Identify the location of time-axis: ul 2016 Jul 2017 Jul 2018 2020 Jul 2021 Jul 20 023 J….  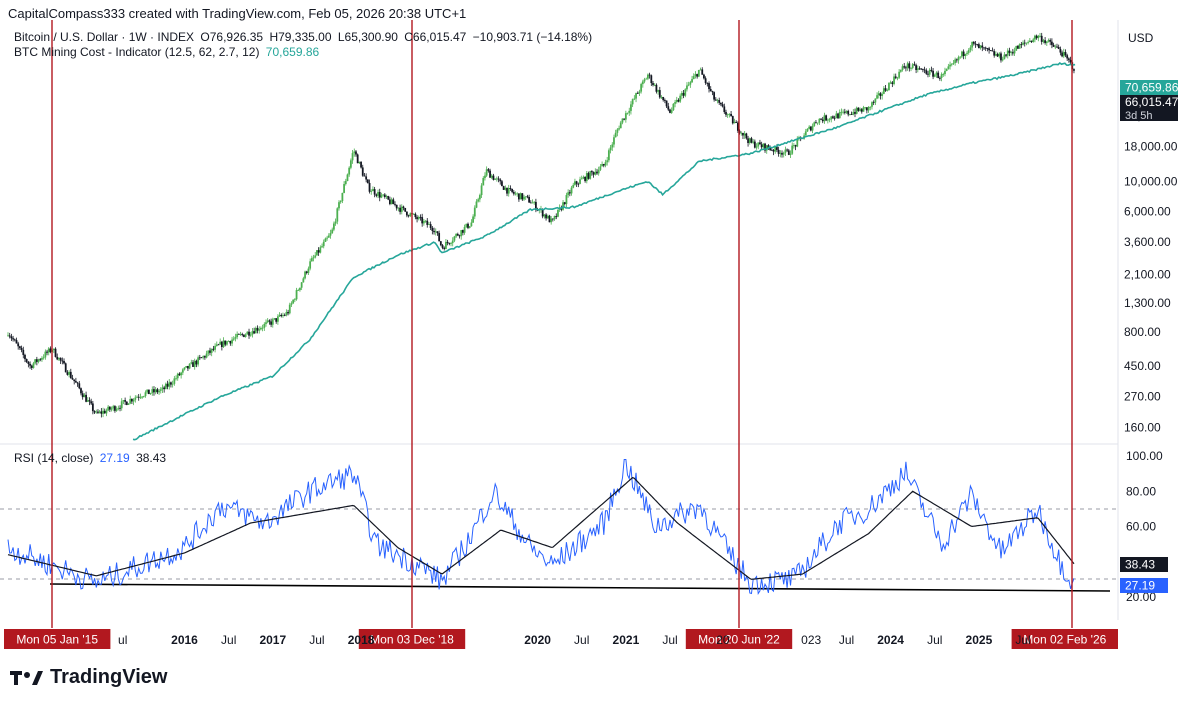
(574, 640).